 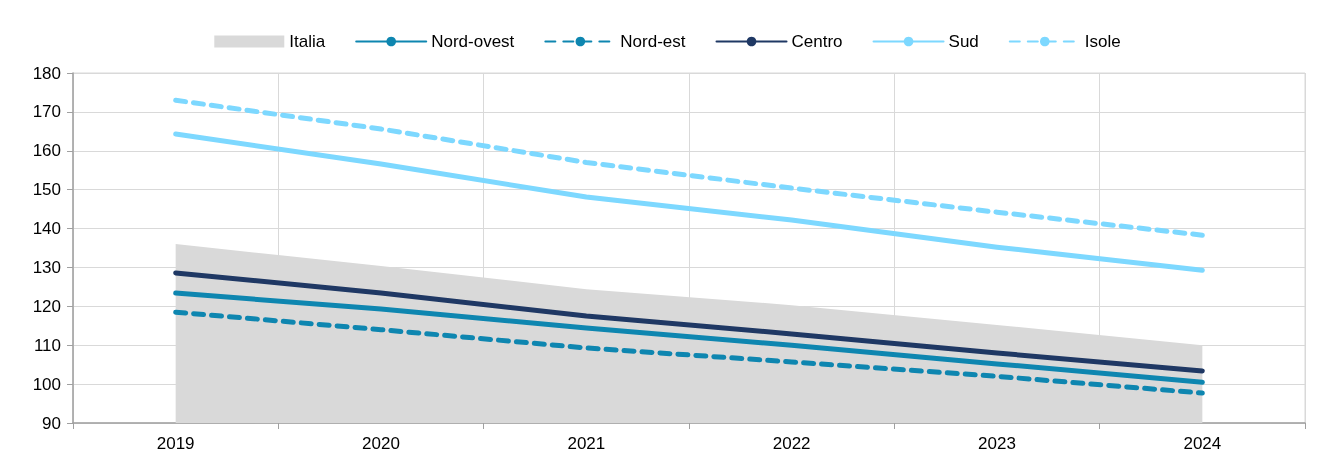 I want to click on y-tick-label: 140, so click(x=46, y=229).